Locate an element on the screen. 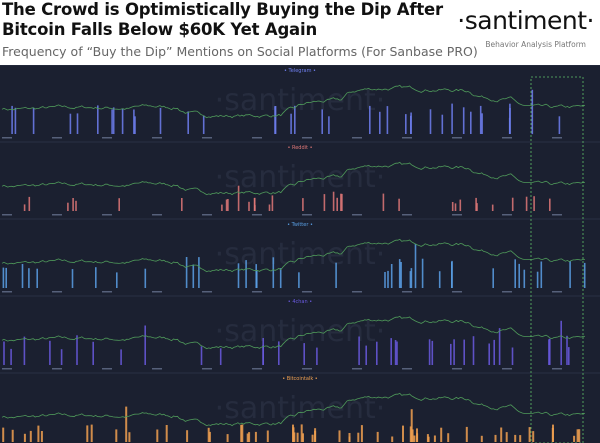 This screenshot has width=600, height=443. tagline: Behavior Analysis Platform is located at coordinates (535, 44).